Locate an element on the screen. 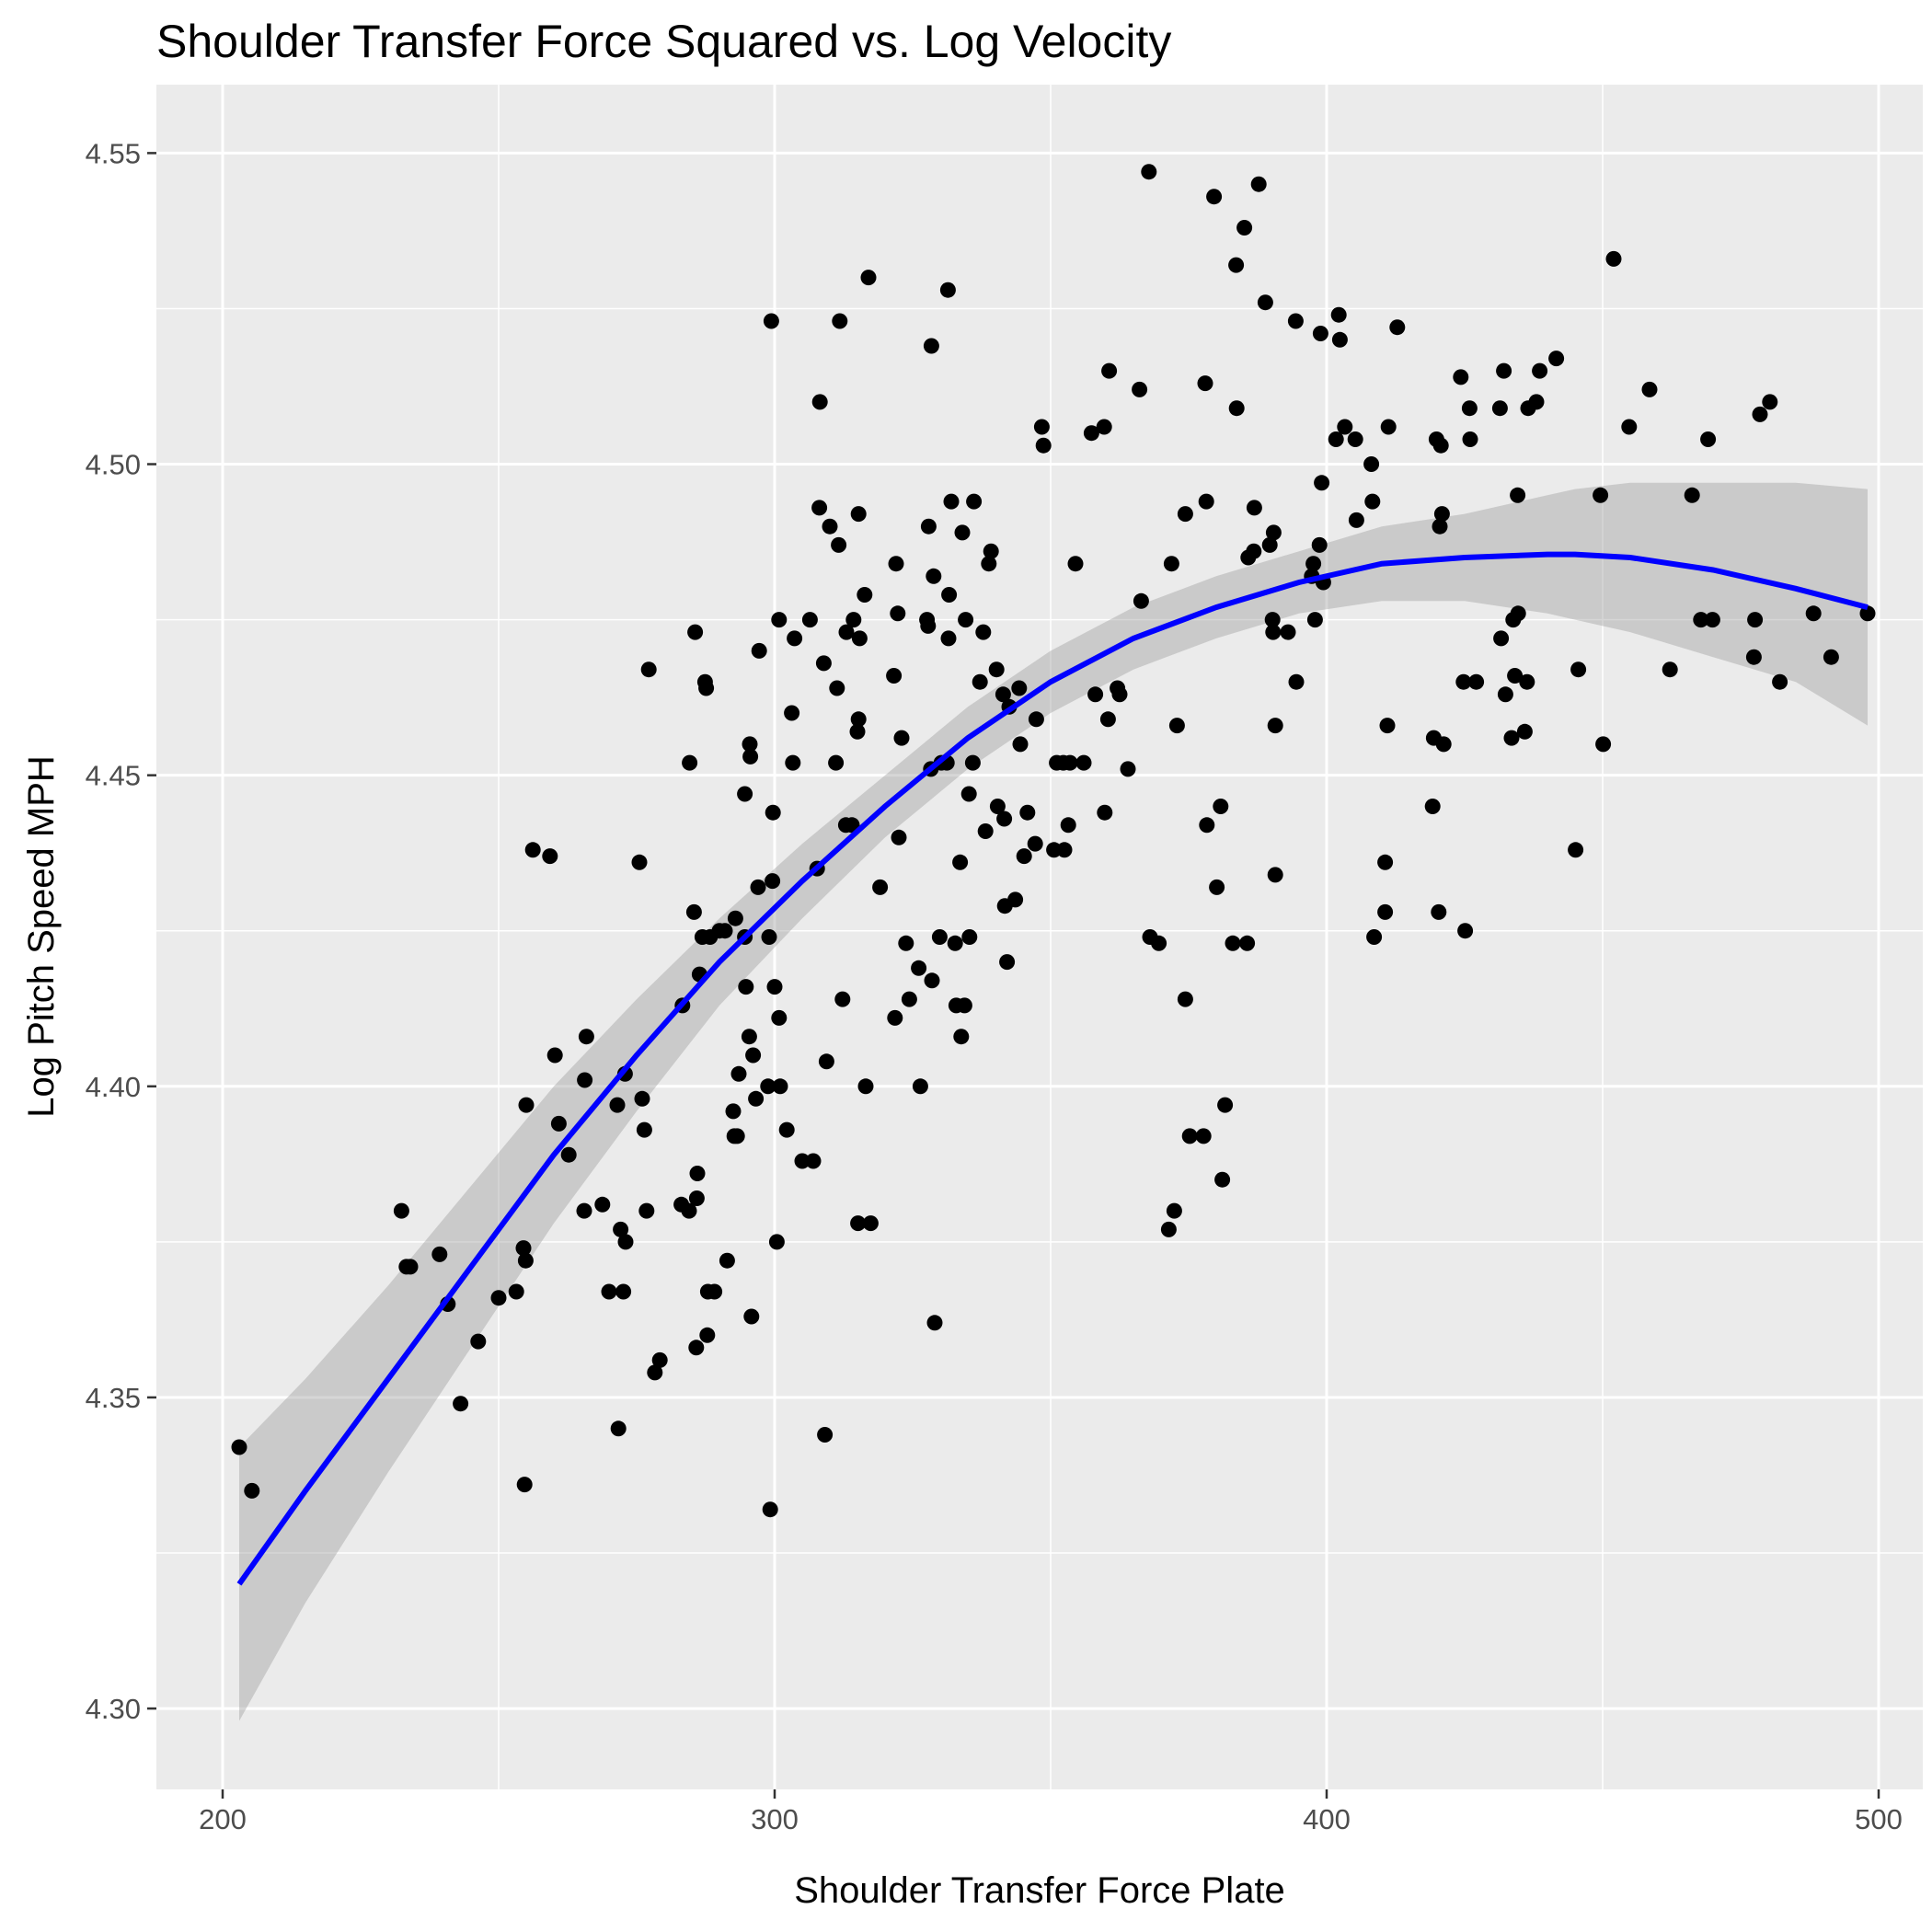 The width and height of the screenshot is (1932, 1932). x-tick-label: 500 is located at coordinates (1879, 1819).